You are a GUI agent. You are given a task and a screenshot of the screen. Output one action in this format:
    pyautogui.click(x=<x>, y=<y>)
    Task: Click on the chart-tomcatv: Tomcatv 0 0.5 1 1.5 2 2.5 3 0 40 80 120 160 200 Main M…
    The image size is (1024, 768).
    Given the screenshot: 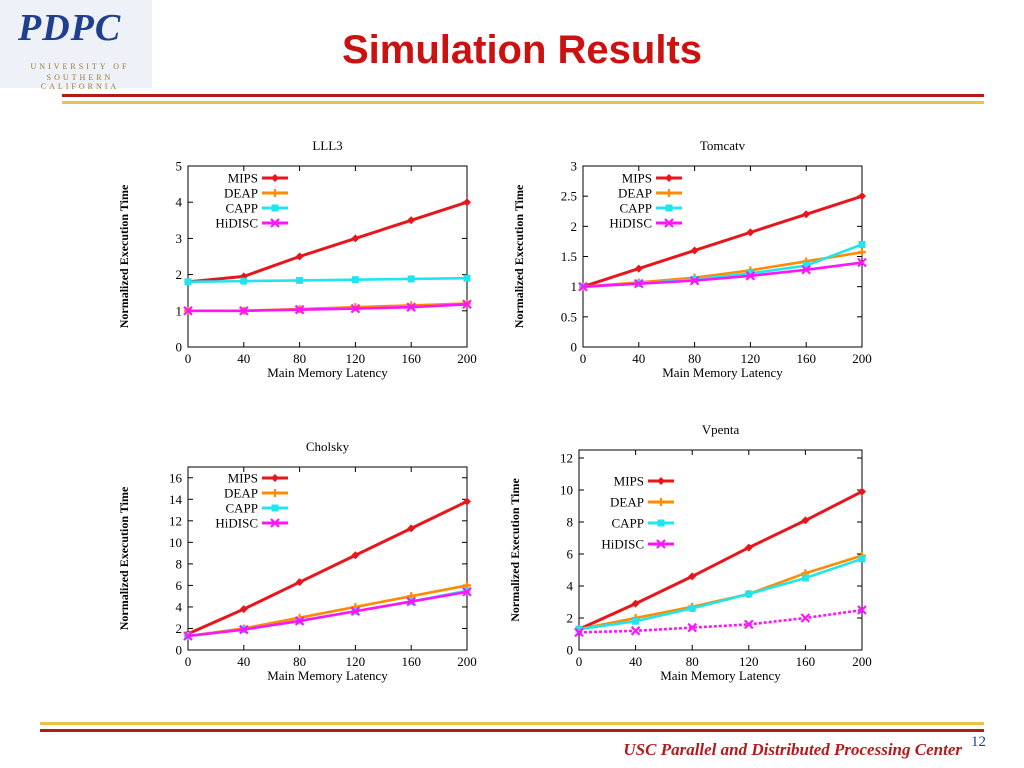 What is the action you would take?
    pyautogui.click(x=692, y=259)
    